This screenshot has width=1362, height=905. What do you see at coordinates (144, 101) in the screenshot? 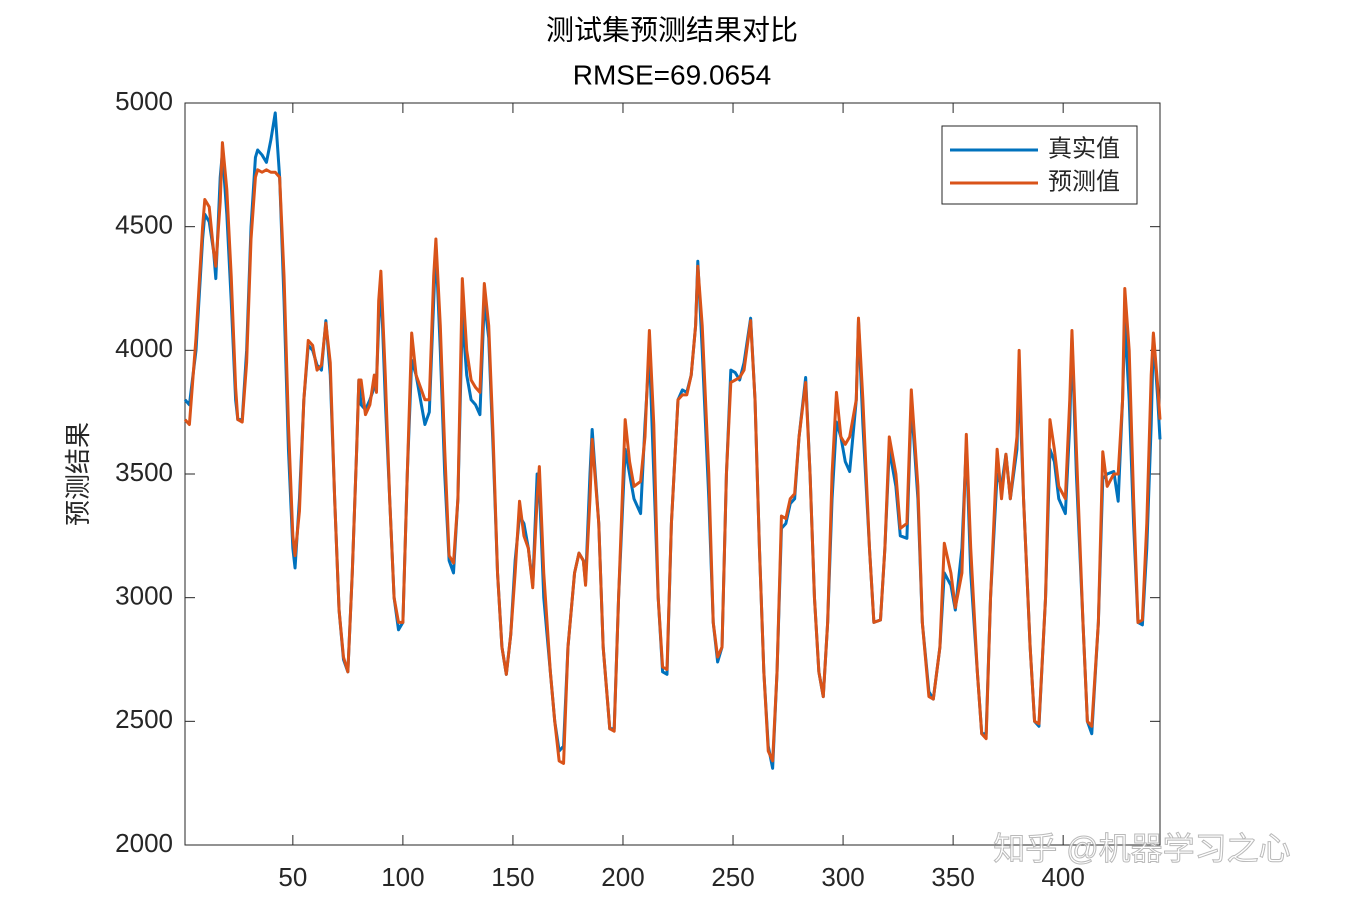
I see `y-tick-label: 5000` at bounding box center [144, 101].